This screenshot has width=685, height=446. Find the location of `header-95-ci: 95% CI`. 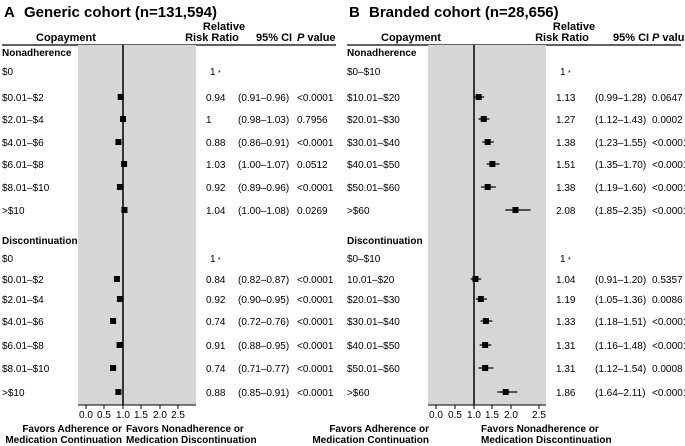

header-95-ci: 95% CI is located at coordinates (631, 38).